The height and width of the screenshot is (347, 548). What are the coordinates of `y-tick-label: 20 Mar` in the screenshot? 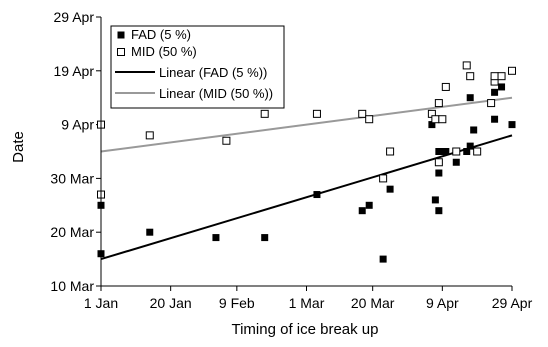 It's located at (72, 232).